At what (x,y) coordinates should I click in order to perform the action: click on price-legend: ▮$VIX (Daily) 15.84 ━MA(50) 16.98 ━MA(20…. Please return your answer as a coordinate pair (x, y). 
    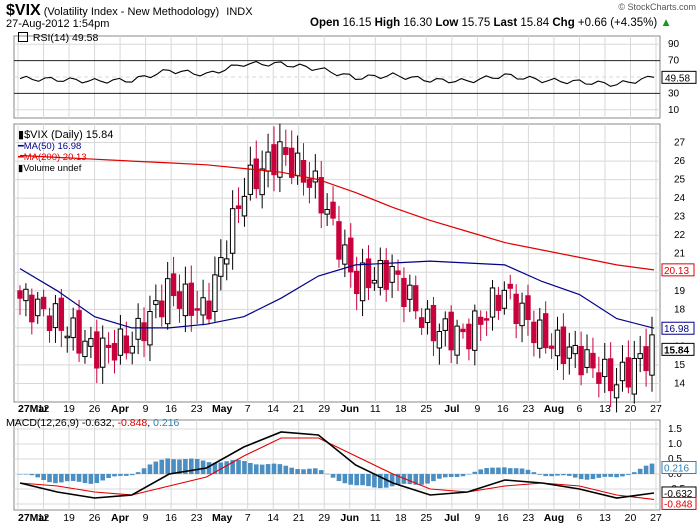
    Looking at the image, I should click on (65, 151).